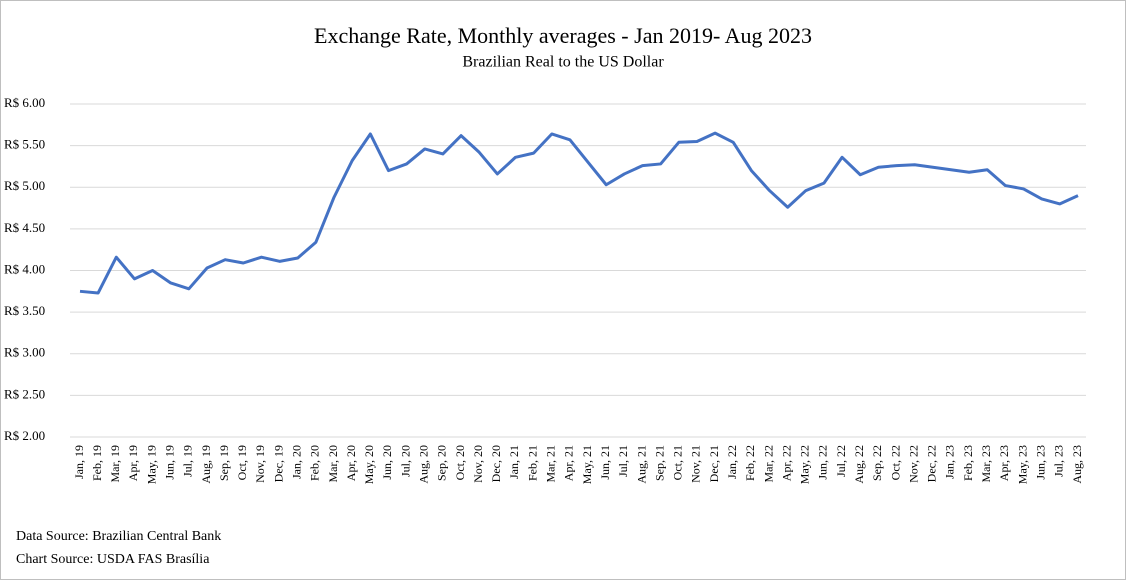 This screenshot has height=580, width=1126. Describe the element at coordinates (24, 144) in the screenshot. I see `y-tick-label: R$ 5.50` at that location.